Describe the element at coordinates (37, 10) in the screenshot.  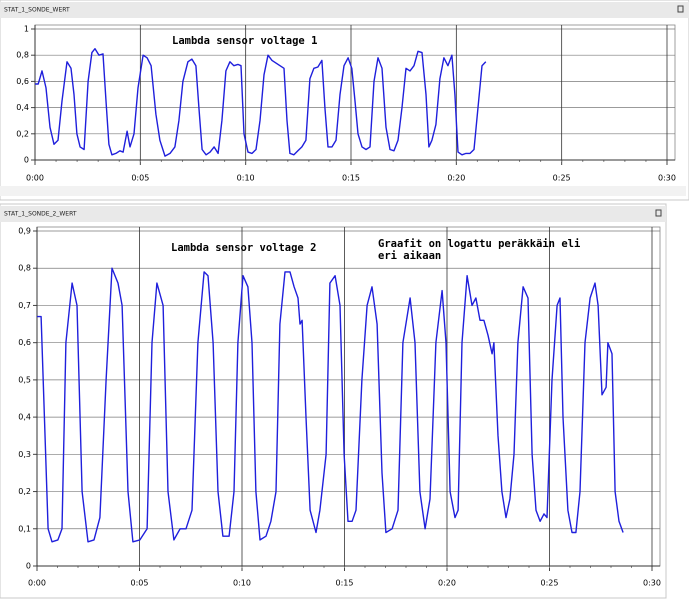
I see `panel-title: STAT_1_SONDE_WERT` at that location.